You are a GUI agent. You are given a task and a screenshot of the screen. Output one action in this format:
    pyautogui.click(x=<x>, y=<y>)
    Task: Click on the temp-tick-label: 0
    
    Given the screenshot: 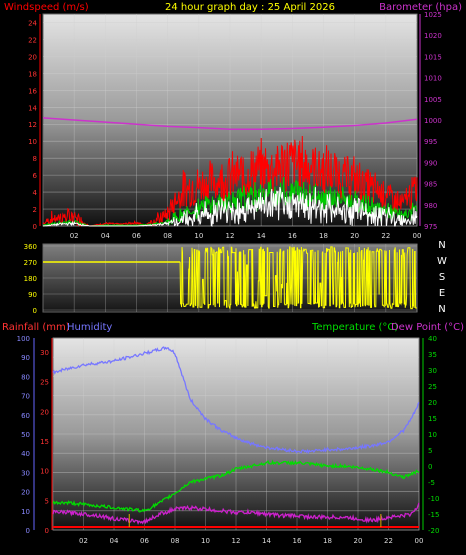 What is the action you would take?
    pyautogui.click(x=430, y=467)
    